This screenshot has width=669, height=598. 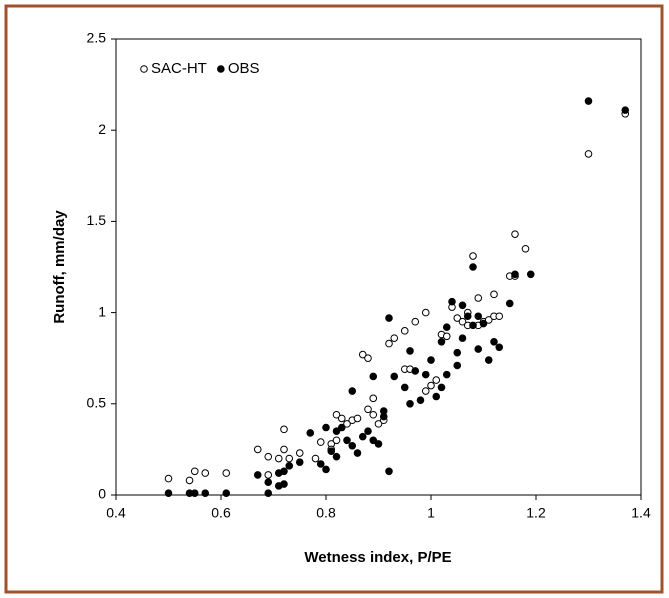 What do you see at coordinates (179, 68) in the screenshot?
I see `legend-label: SAC-HT` at bounding box center [179, 68].